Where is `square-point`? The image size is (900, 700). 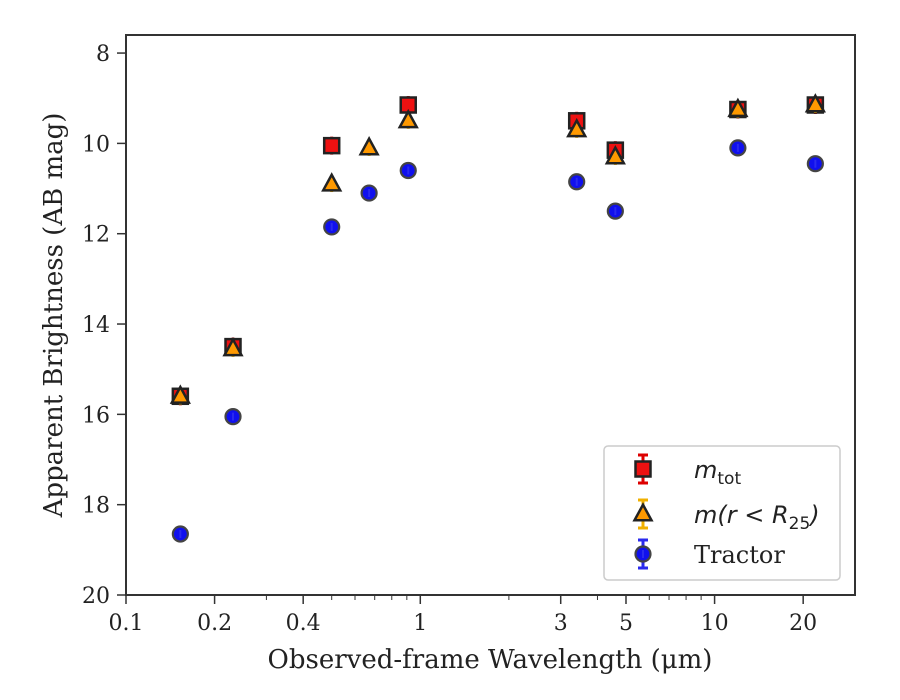 square-point is located at coordinates (331, 145).